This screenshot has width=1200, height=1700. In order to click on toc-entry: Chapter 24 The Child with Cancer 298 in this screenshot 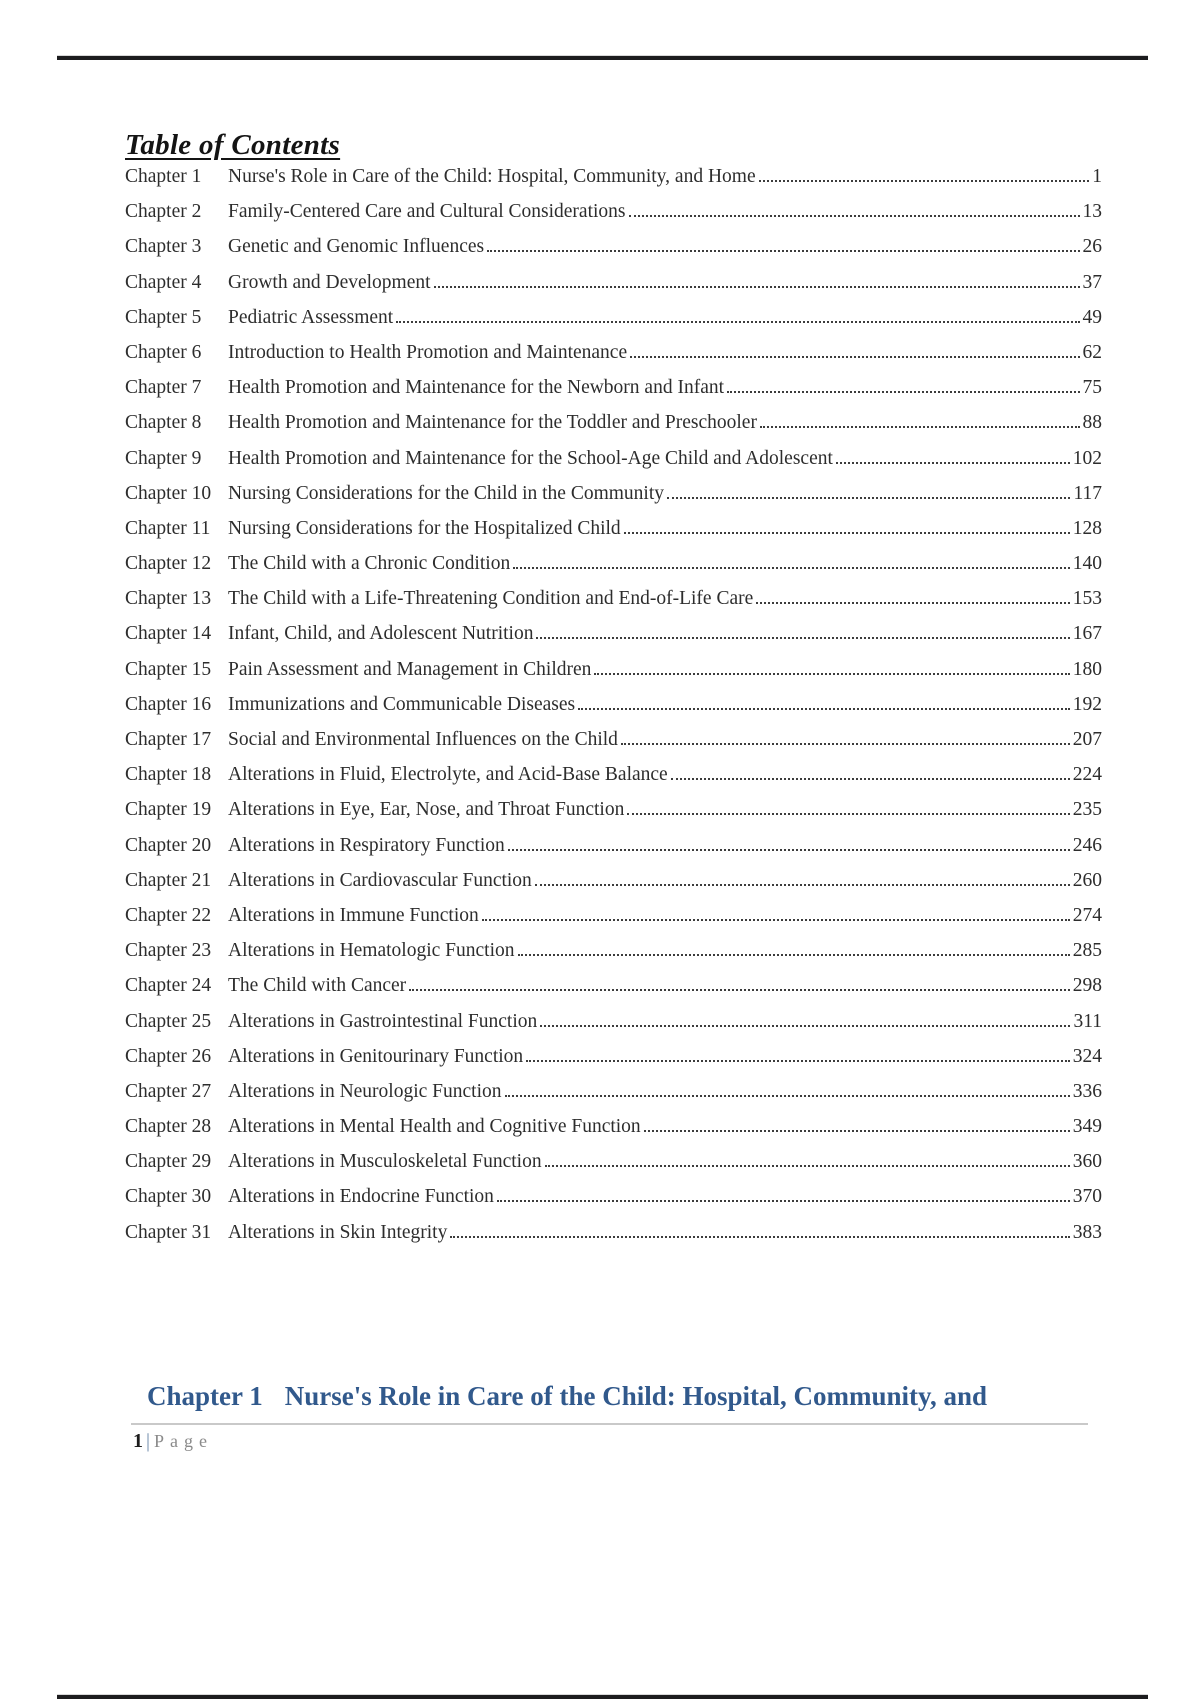, I will do `click(613, 992)`.